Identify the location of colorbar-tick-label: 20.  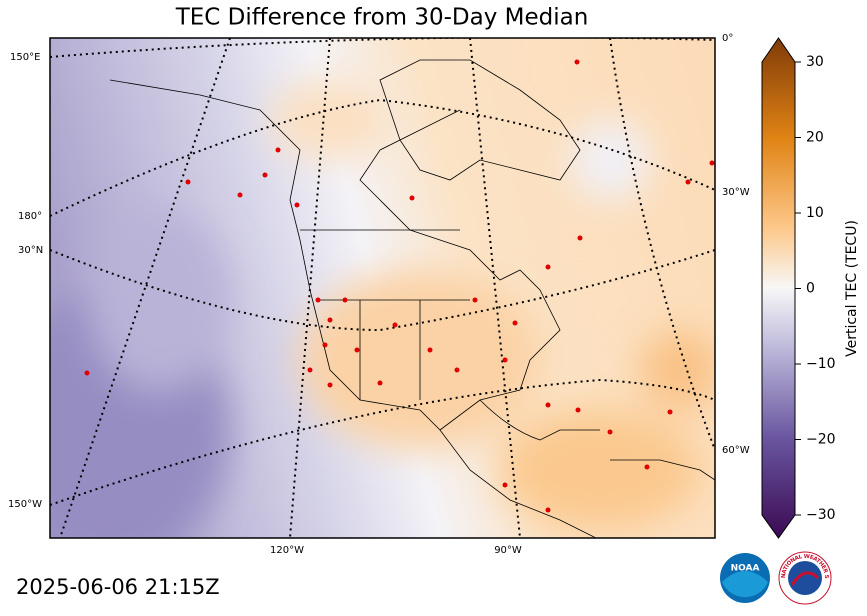
(815, 138).